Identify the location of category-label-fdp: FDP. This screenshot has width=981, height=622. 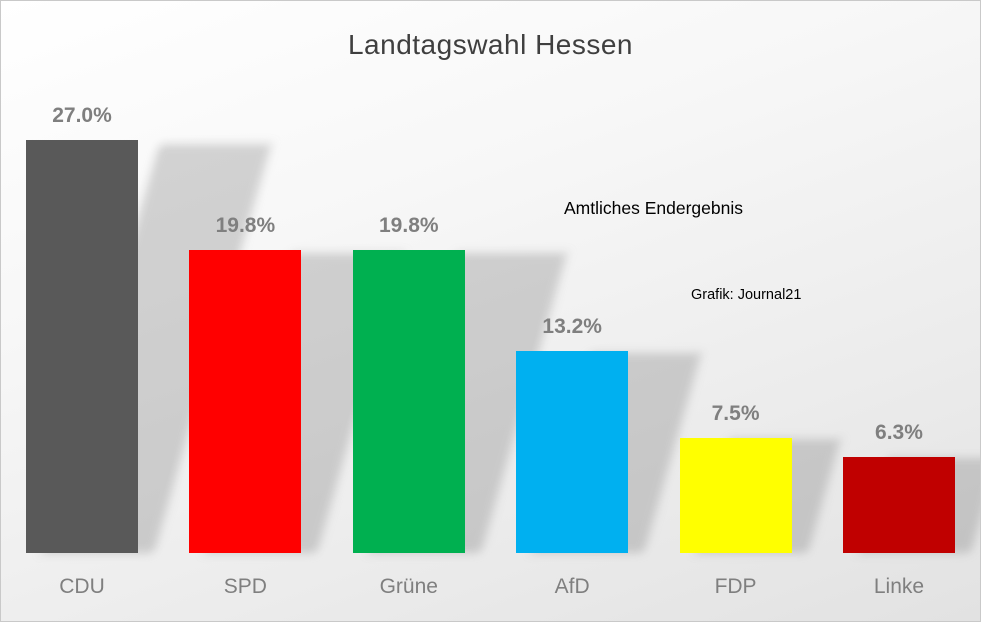
(735, 586).